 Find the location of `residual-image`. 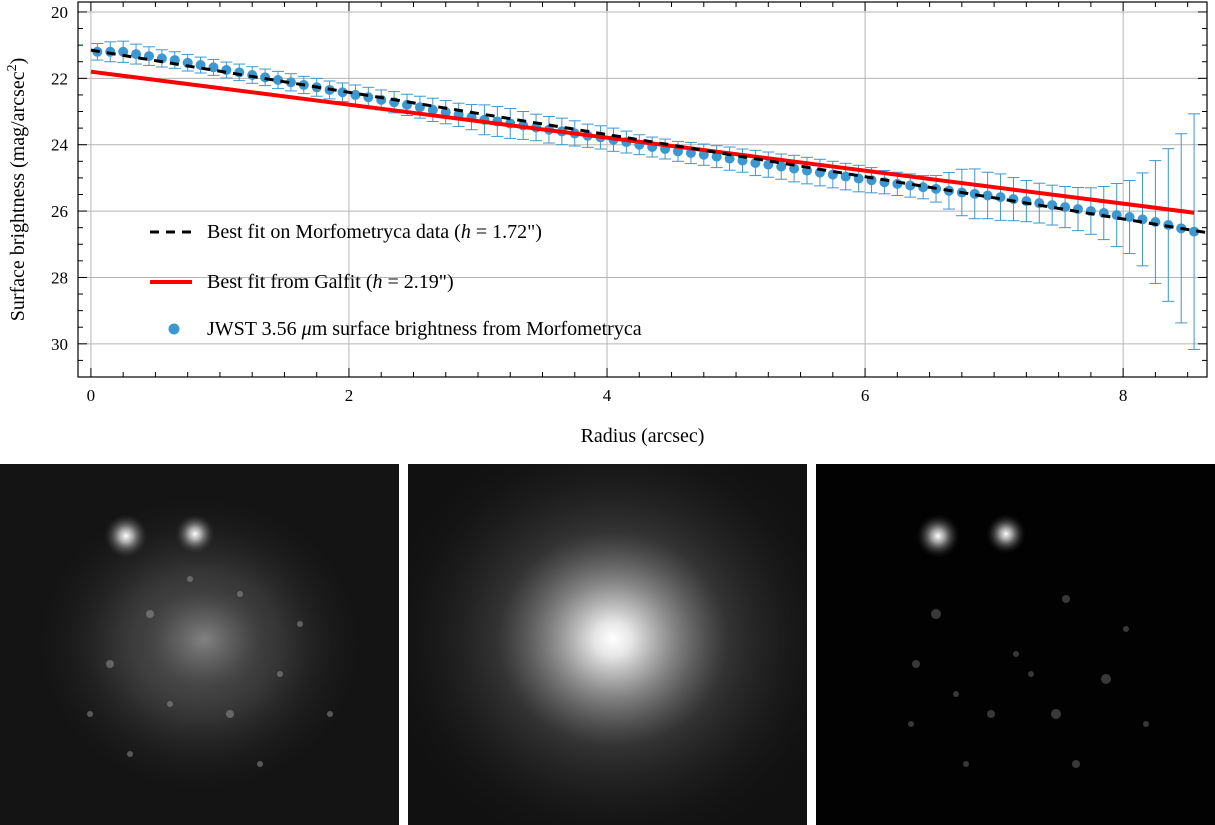

residual-image is located at coordinates (1015, 644).